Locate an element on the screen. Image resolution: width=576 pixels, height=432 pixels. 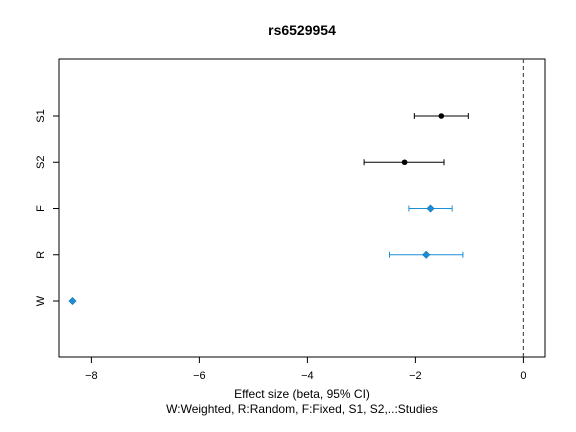
y-axis: S1 S2 F R W is located at coordinates (47, 207).